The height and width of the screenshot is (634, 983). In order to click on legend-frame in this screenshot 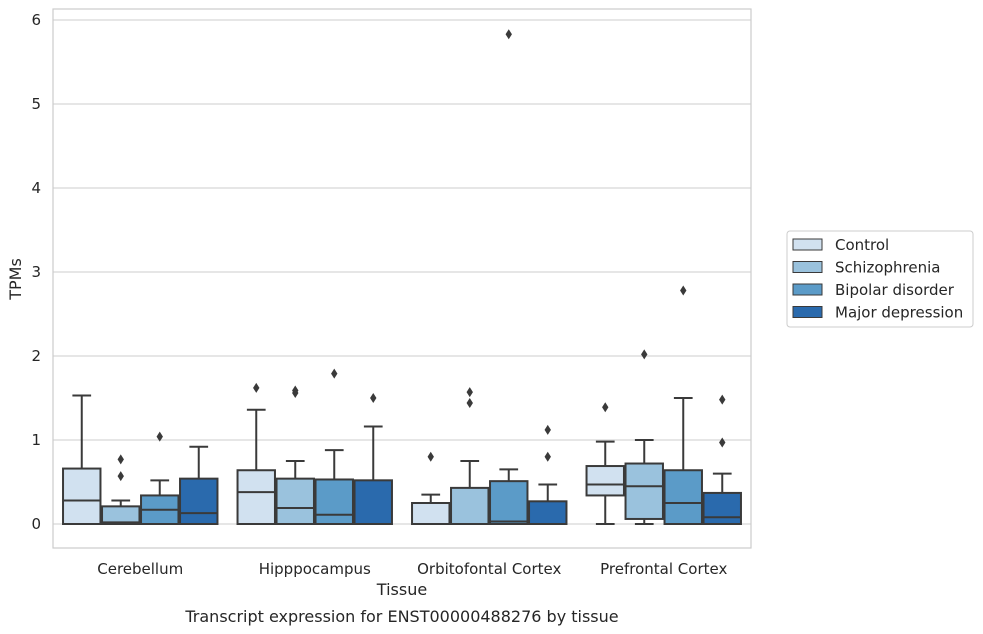, I will do `click(880, 279)`.